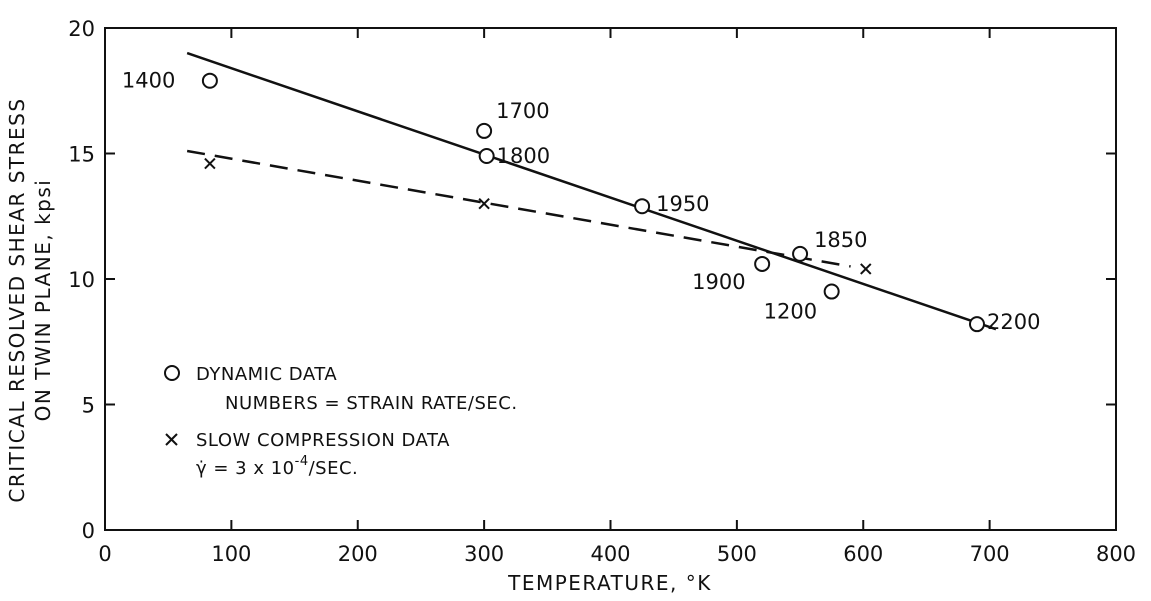 This screenshot has height=601, width=1151. What do you see at coordinates (172, 373) in the screenshot?
I see `legend-circle-marker` at bounding box center [172, 373].